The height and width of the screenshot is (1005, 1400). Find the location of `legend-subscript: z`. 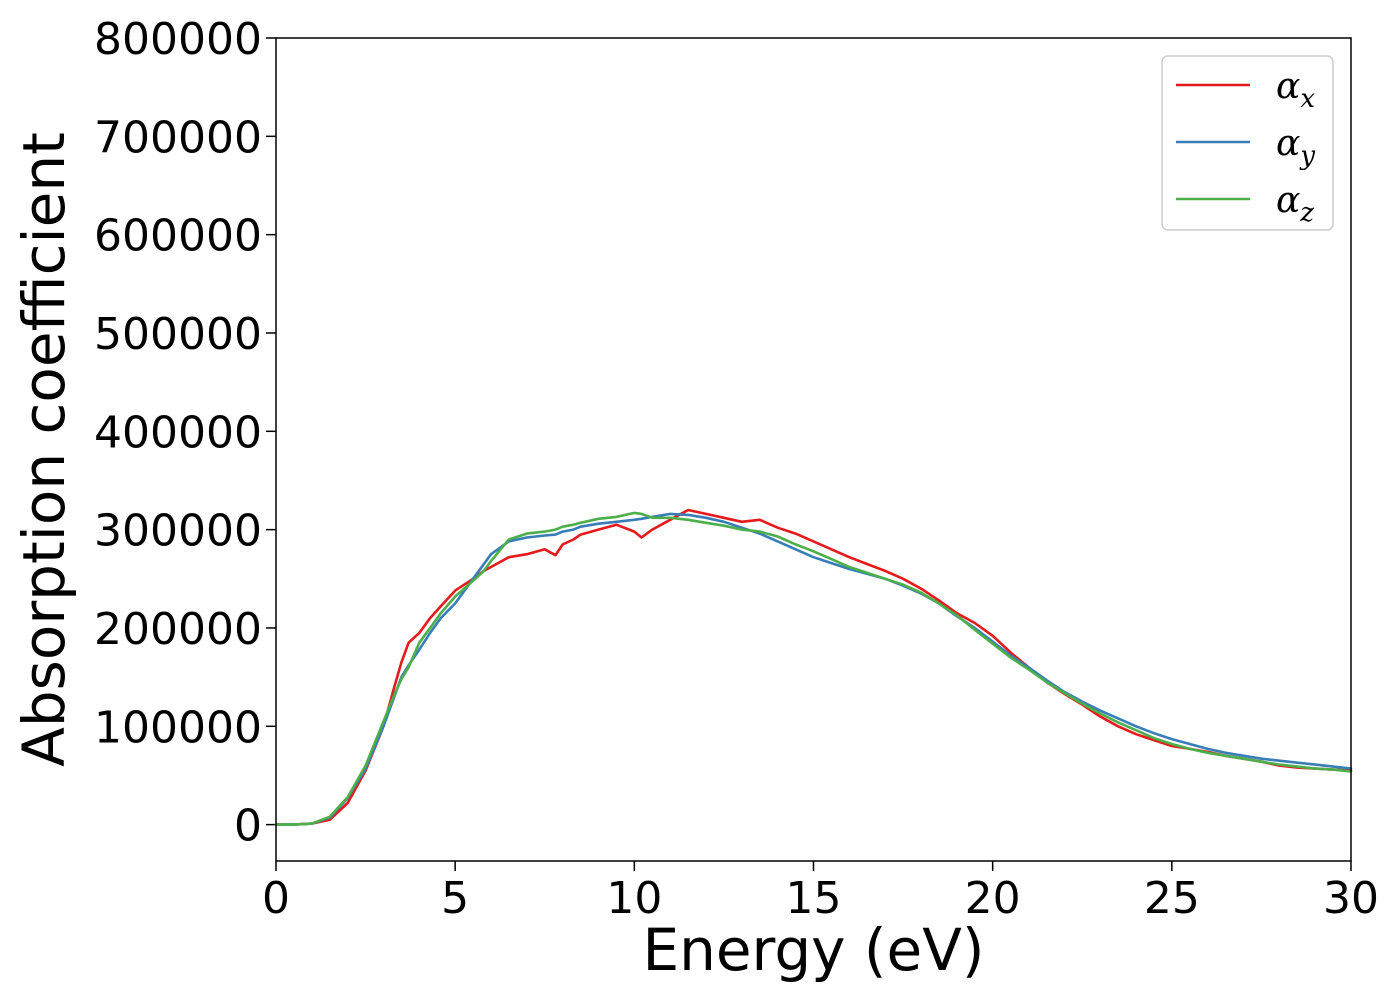

legend-subscript: z is located at coordinates (1306, 213).